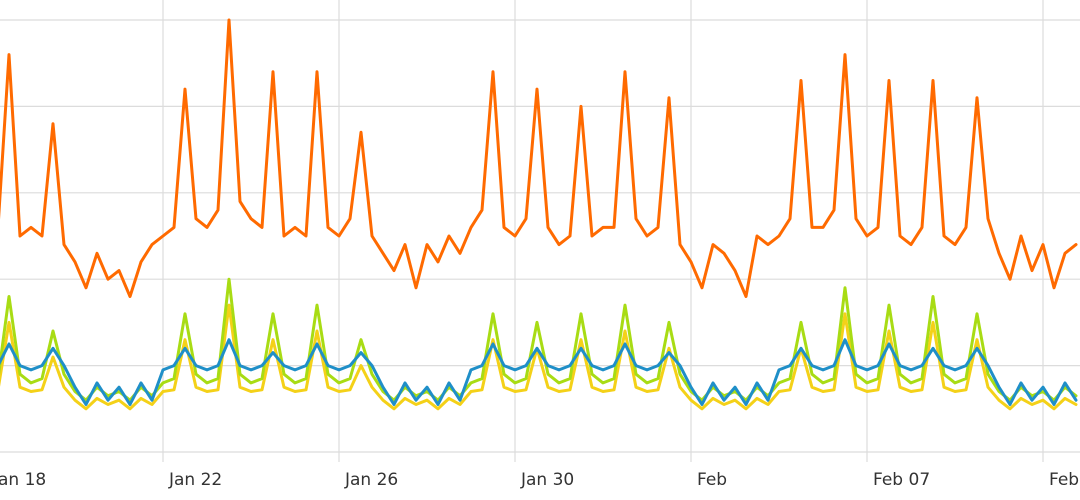  I want to click on x-tick-label: Jan 26, so click(371, 480).